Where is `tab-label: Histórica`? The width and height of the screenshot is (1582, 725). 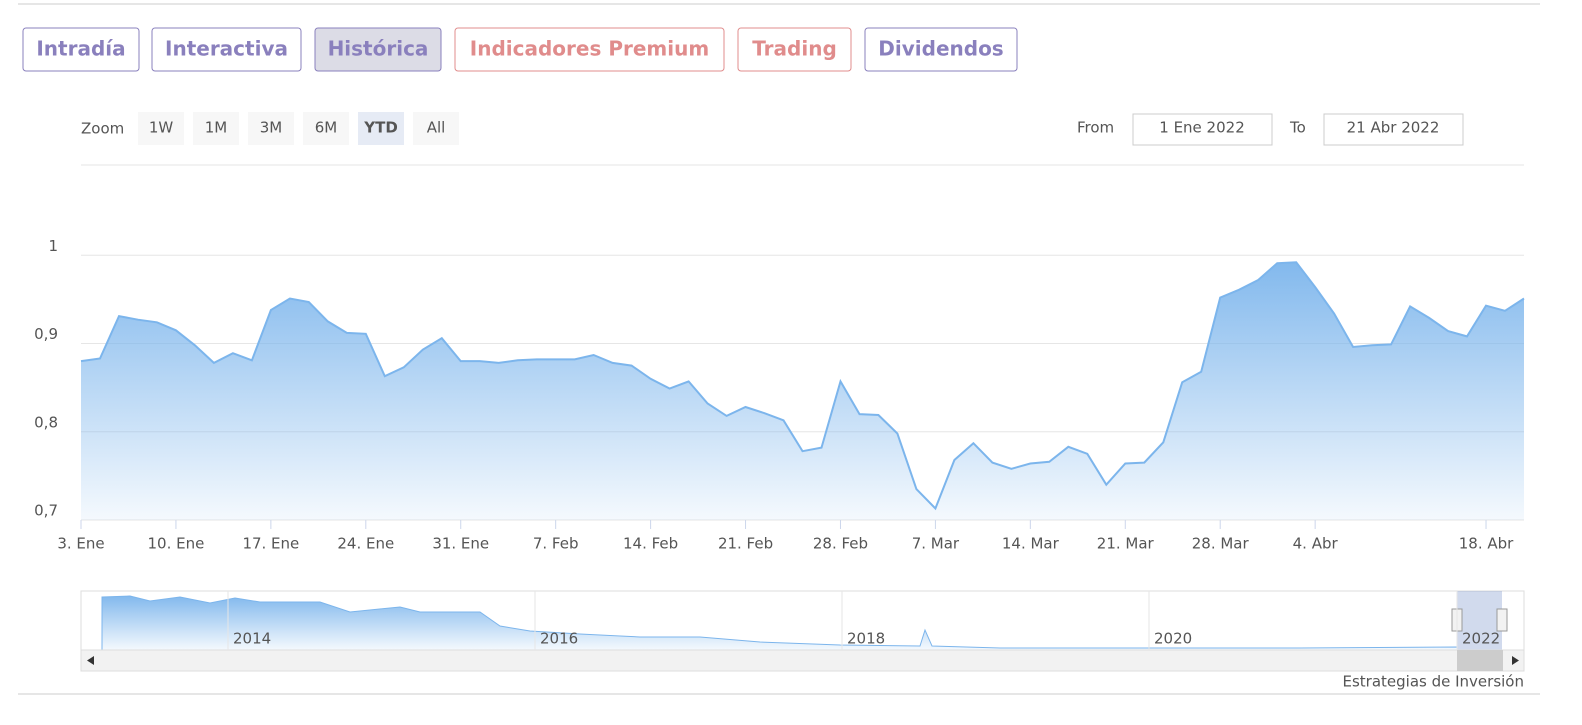 tab-label: Histórica is located at coordinates (378, 49).